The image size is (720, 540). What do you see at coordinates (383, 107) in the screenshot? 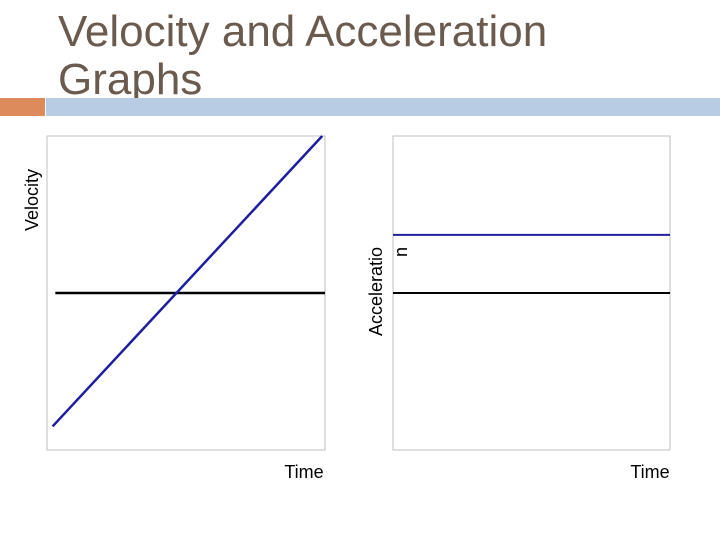
I see `title-rule-bar` at bounding box center [383, 107].